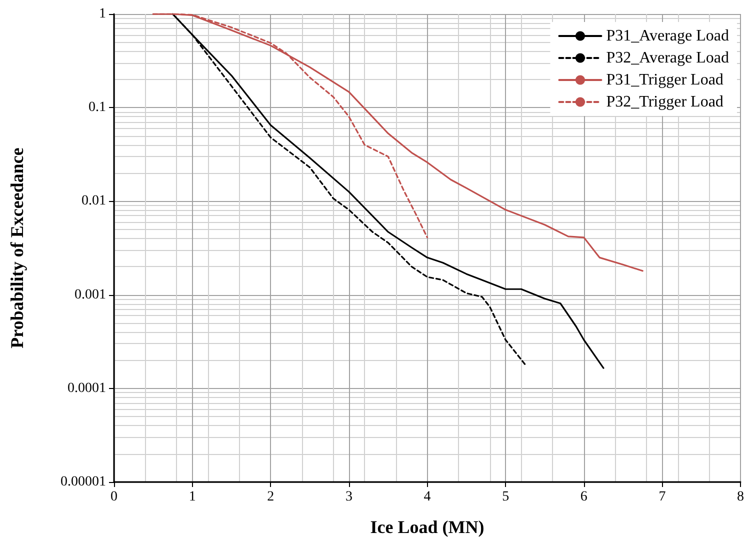 The width and height of the screenshot is (747, 545). Describe the element at coordinates (668, 36) in the screenshot. I see `legend-label: P31_Average Load` at that location.